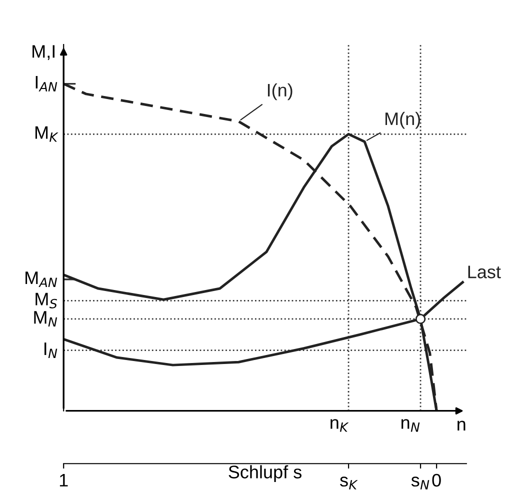 The width and height of the screenshot is (530, 495). I want to click on ref-line-label: n$_{N}$, so click(411, 425).